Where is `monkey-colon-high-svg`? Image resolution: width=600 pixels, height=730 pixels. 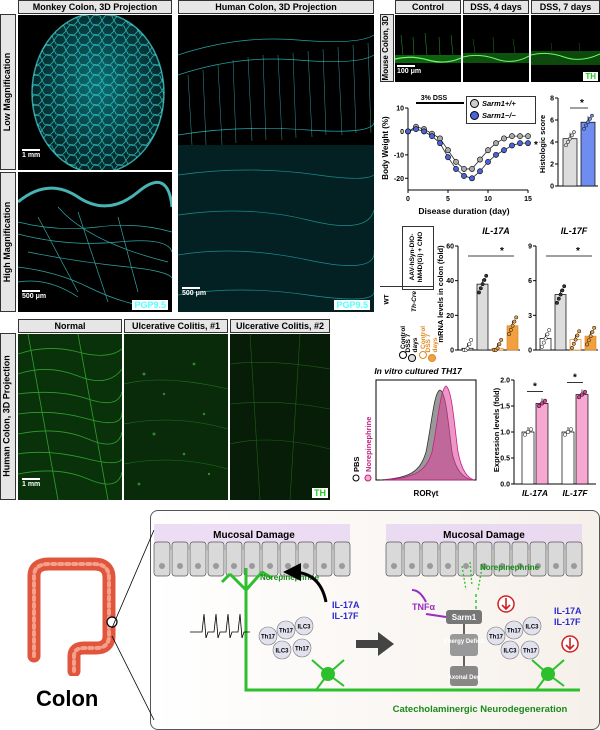 monkey-colon-high-svg is located at coordinates (95, 240).